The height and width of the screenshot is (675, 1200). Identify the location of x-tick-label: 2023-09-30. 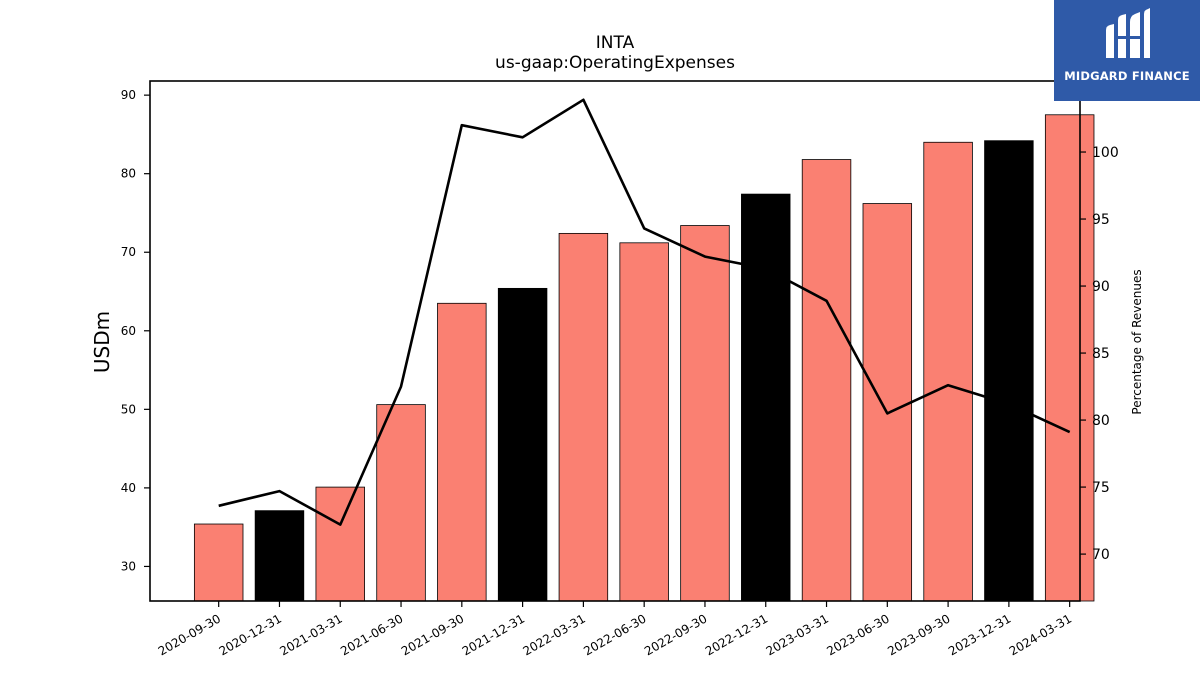
(918, 634).